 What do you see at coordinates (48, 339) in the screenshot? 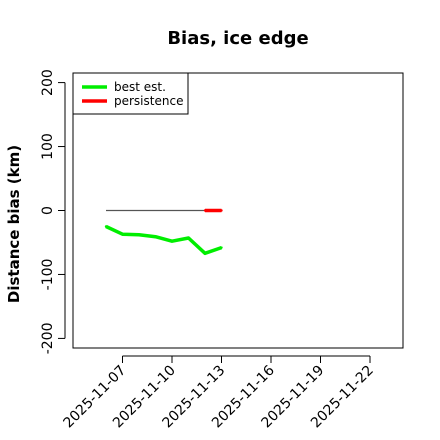
I see `y-tick-label: -200` at bounding box center [48, 339].